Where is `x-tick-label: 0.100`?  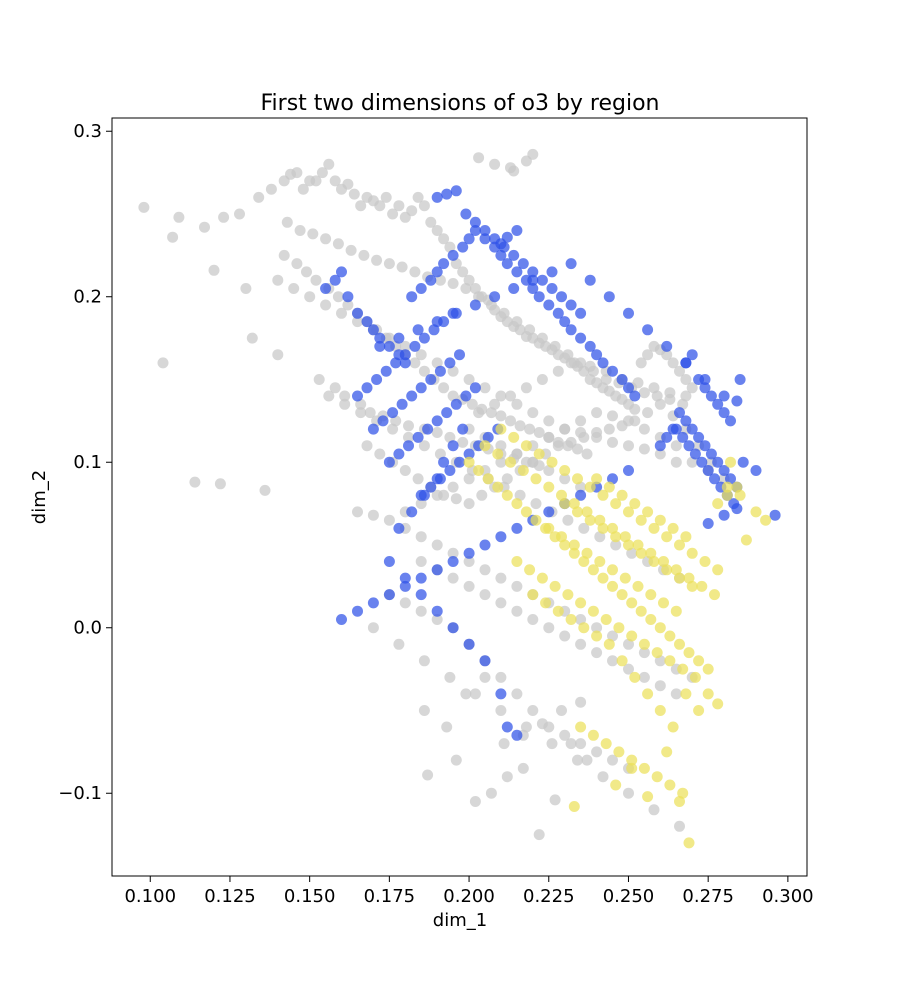
x-tick-label: 0.100 is located at coordinates (150, 896).